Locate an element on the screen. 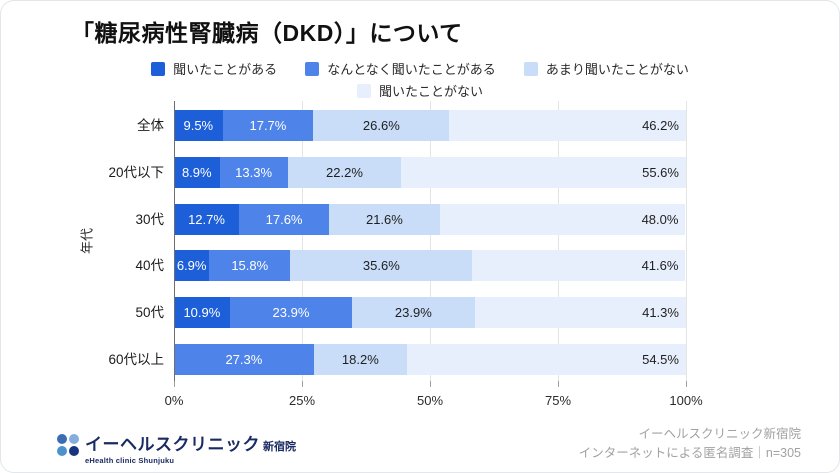 The image size is (840, 473). value-label: 46.2% is located at coordinates (660, 125).